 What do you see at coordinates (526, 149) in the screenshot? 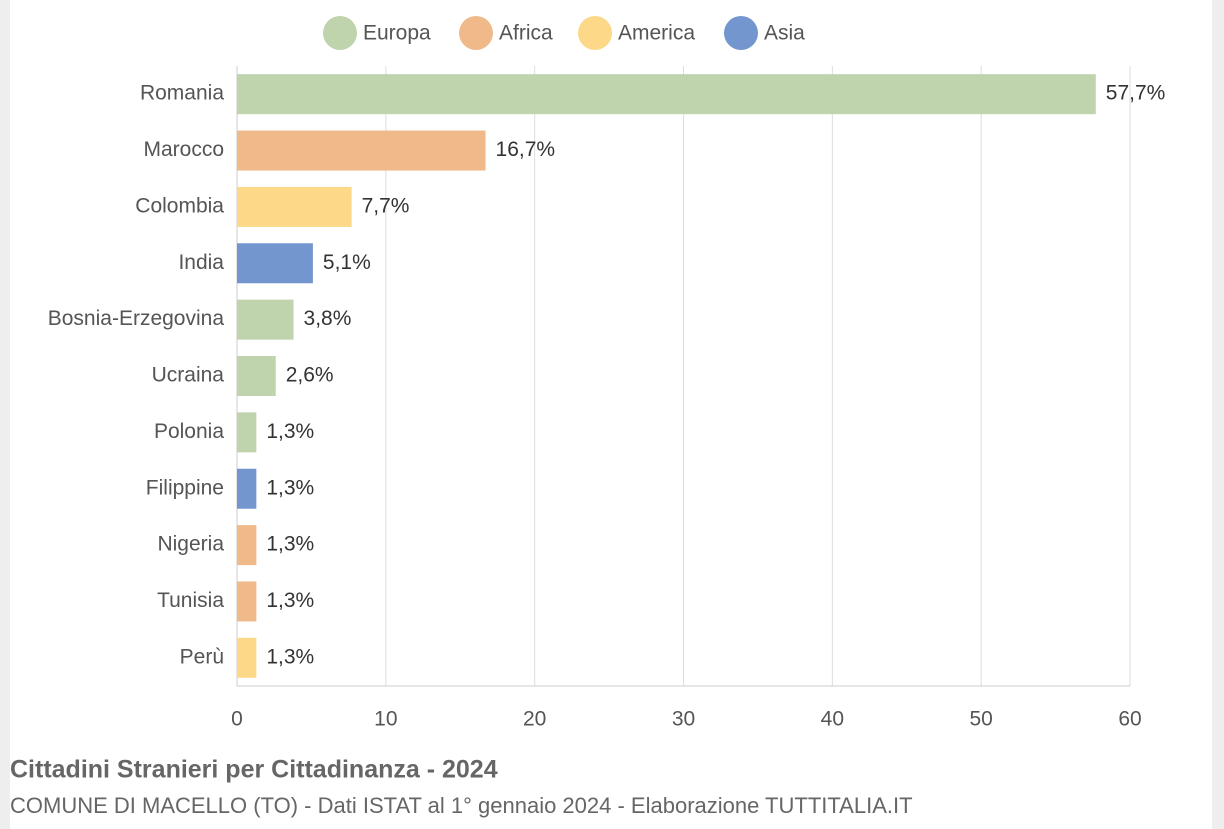
I see `data-label: 16,7%` at bounding box center [526, 149].